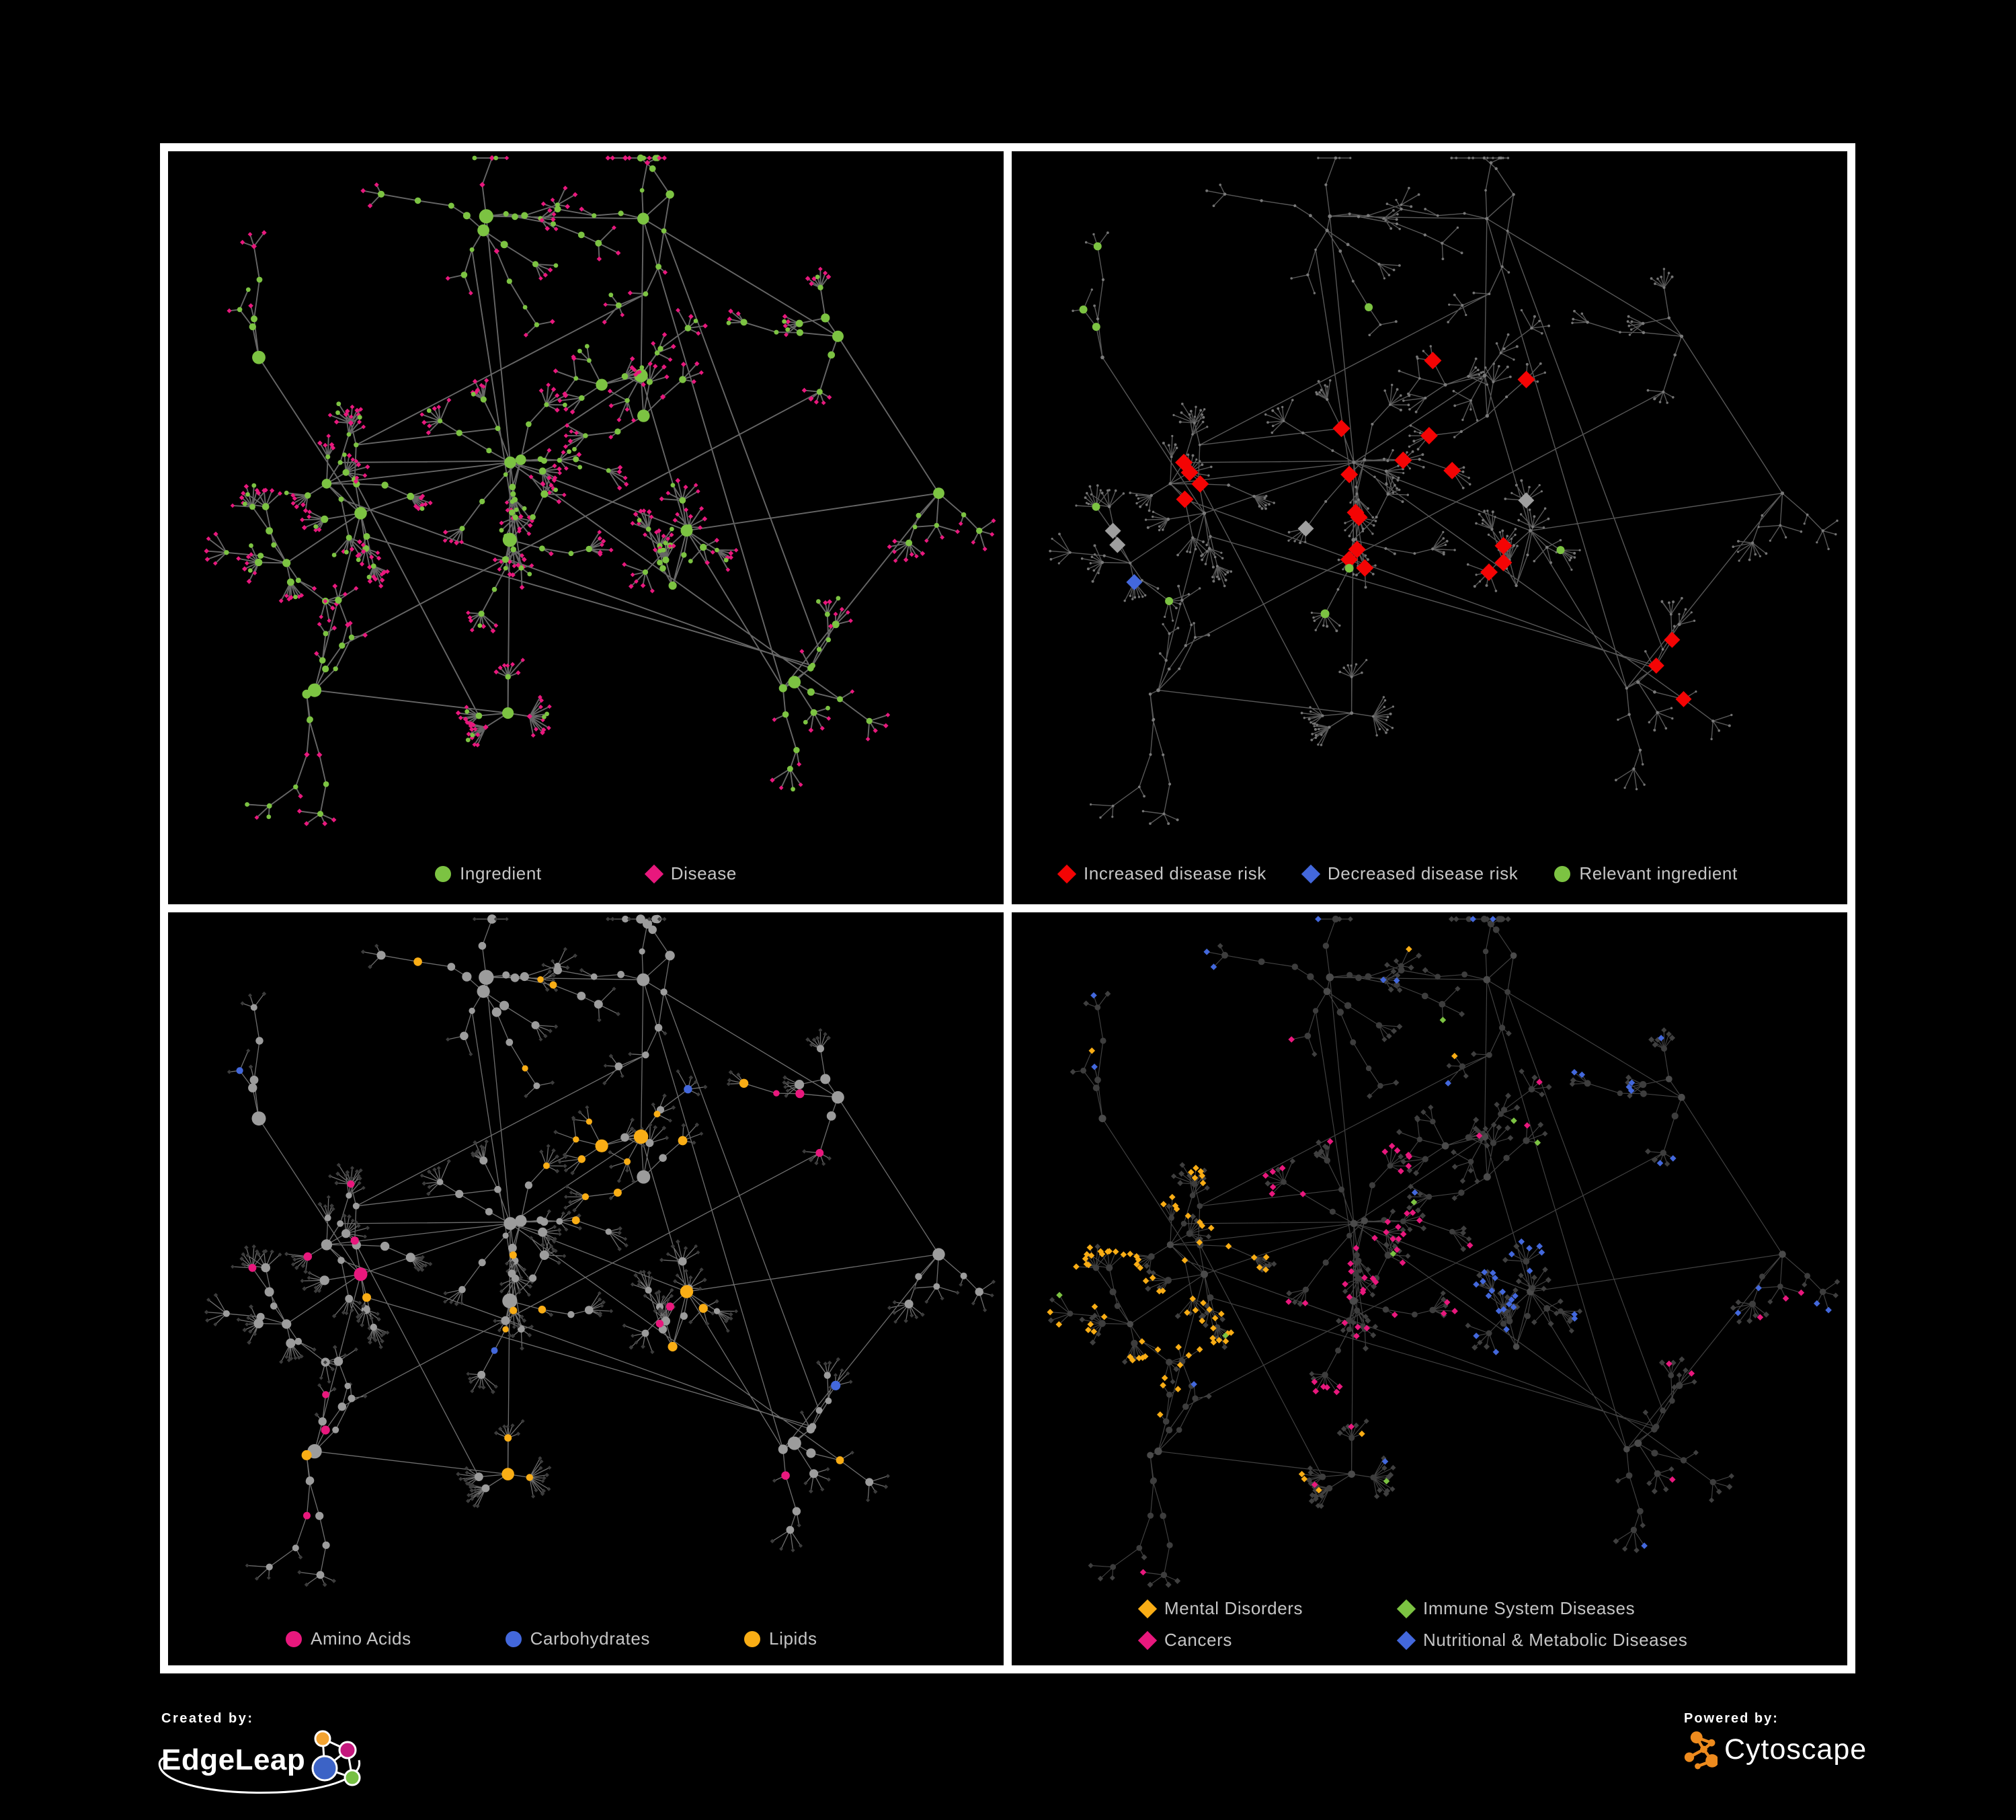 The height and width of the screenshot is (1820, 2016). Describe the element at coordinates (600, 490) in the screenshot. I see `network-ingredient-disease` at that location.